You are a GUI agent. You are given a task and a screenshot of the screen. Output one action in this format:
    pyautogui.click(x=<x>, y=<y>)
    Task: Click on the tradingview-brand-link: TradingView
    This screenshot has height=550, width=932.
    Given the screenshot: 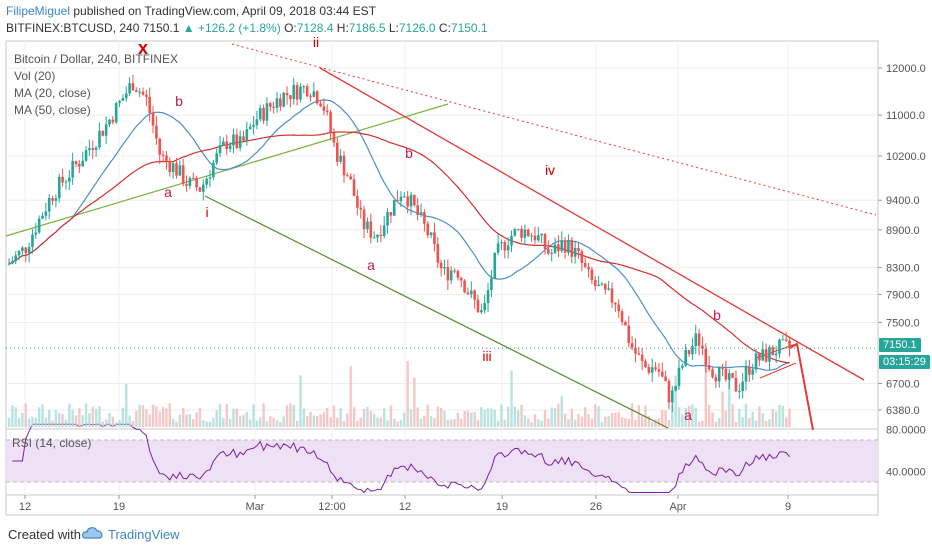 What is the action you would take?
    pyautogui.click(x=144, y=534)
    